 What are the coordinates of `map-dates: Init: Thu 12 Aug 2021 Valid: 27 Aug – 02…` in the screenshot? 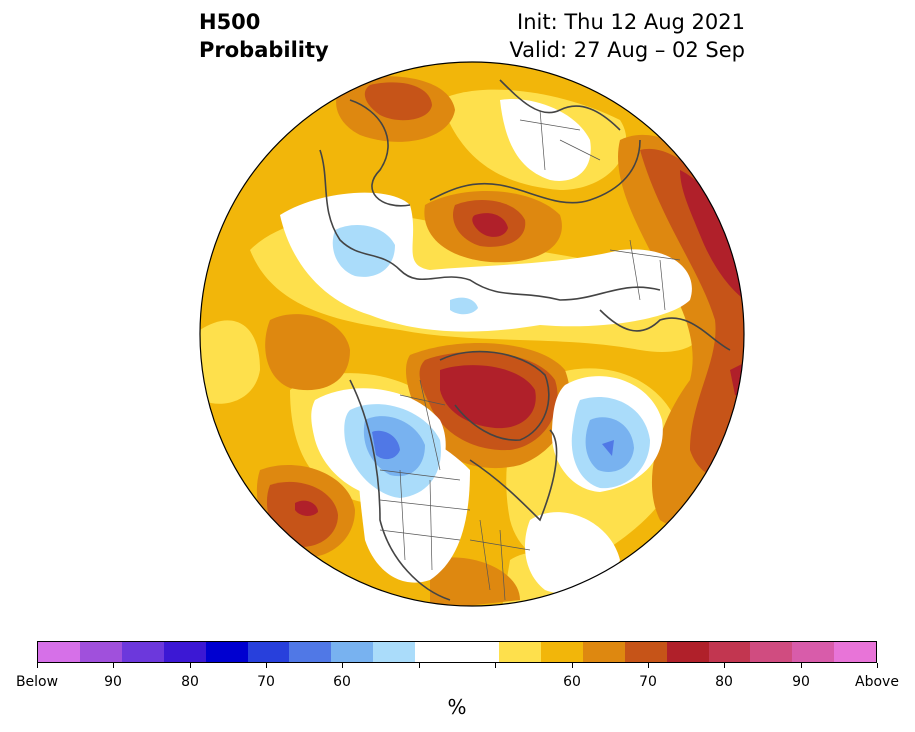 It's located at (627, 36).